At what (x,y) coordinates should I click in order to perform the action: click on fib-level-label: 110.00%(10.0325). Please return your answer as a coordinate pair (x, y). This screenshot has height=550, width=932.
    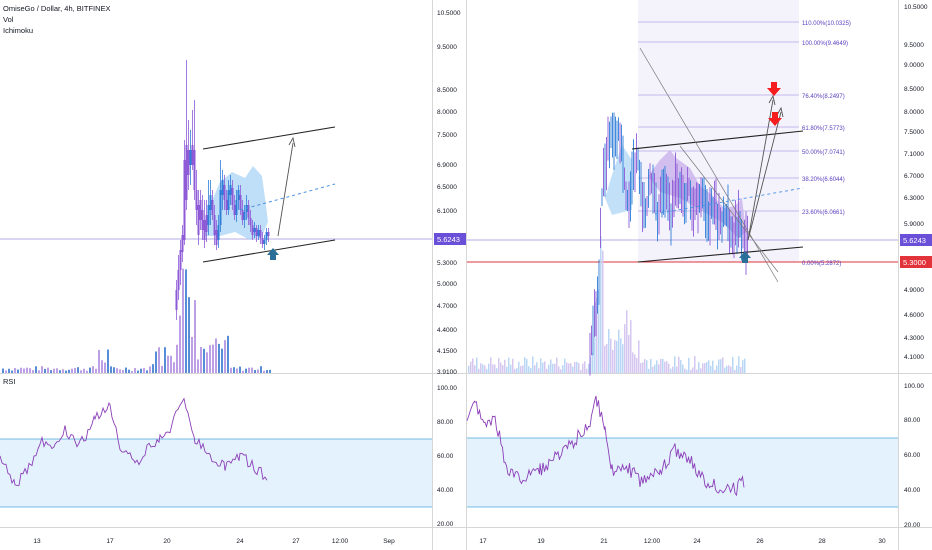
    Looking at the image, I should click on (826, 24).